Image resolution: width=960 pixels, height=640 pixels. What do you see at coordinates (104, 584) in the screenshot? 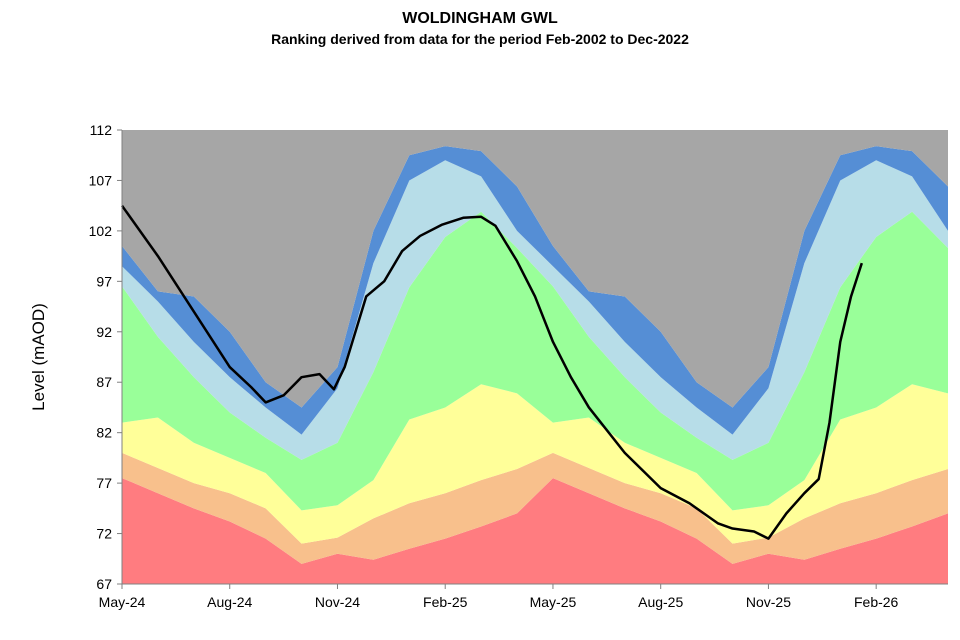
I see `y-tick-label: 67` at bounding box center [104, 584].